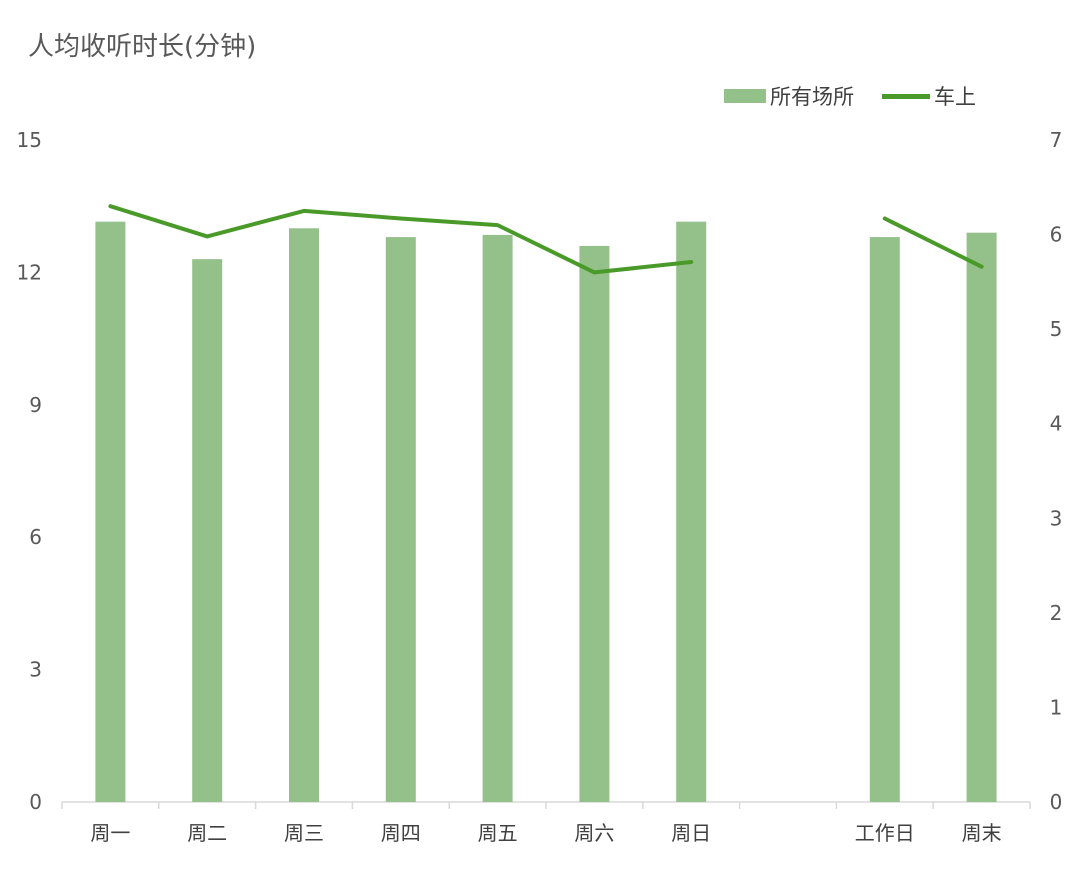  Describe the element at coordinates (906, 96) in the screenshot. I see `legend-swatch-line` at that location.